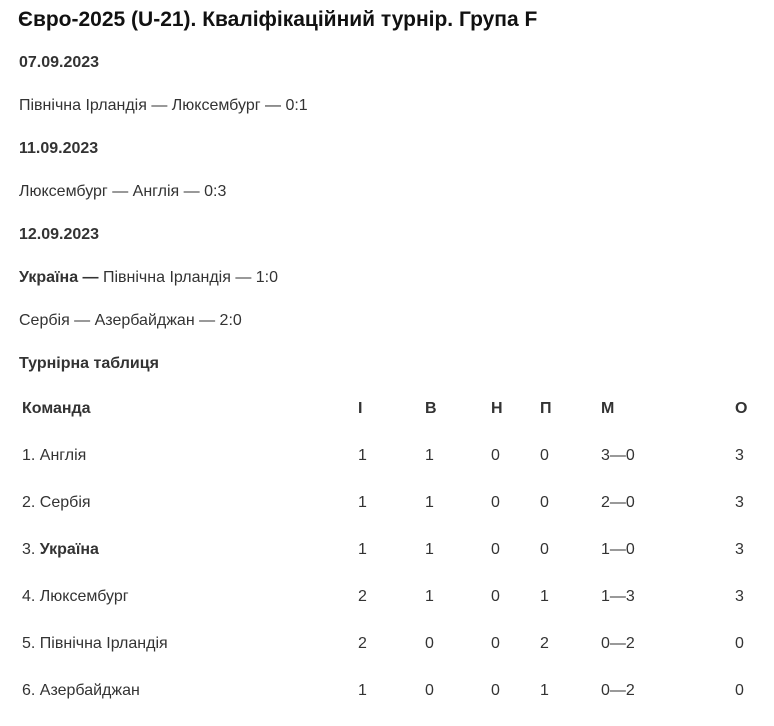  I want to click on team-cell: 4. Люксембург, so click(75, 596).